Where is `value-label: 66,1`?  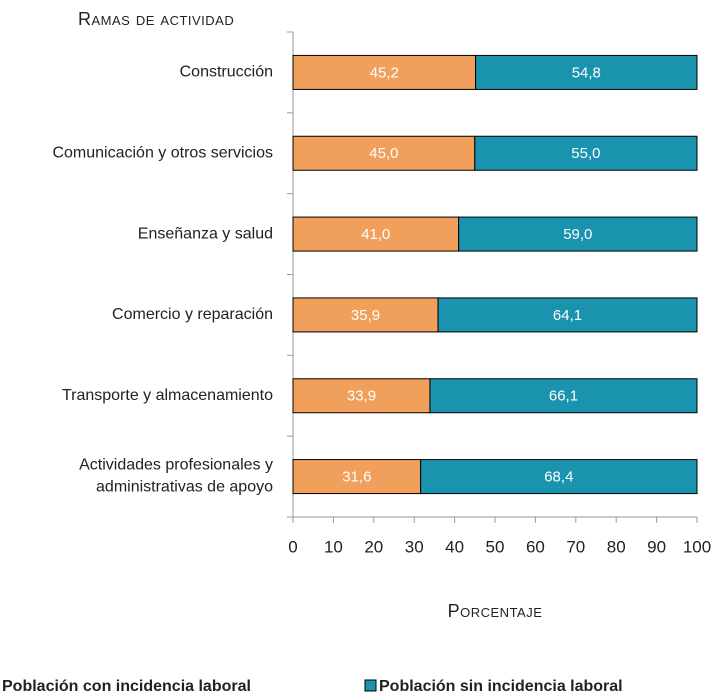
value-label: 66,1 is located at coordinates (563, 396).